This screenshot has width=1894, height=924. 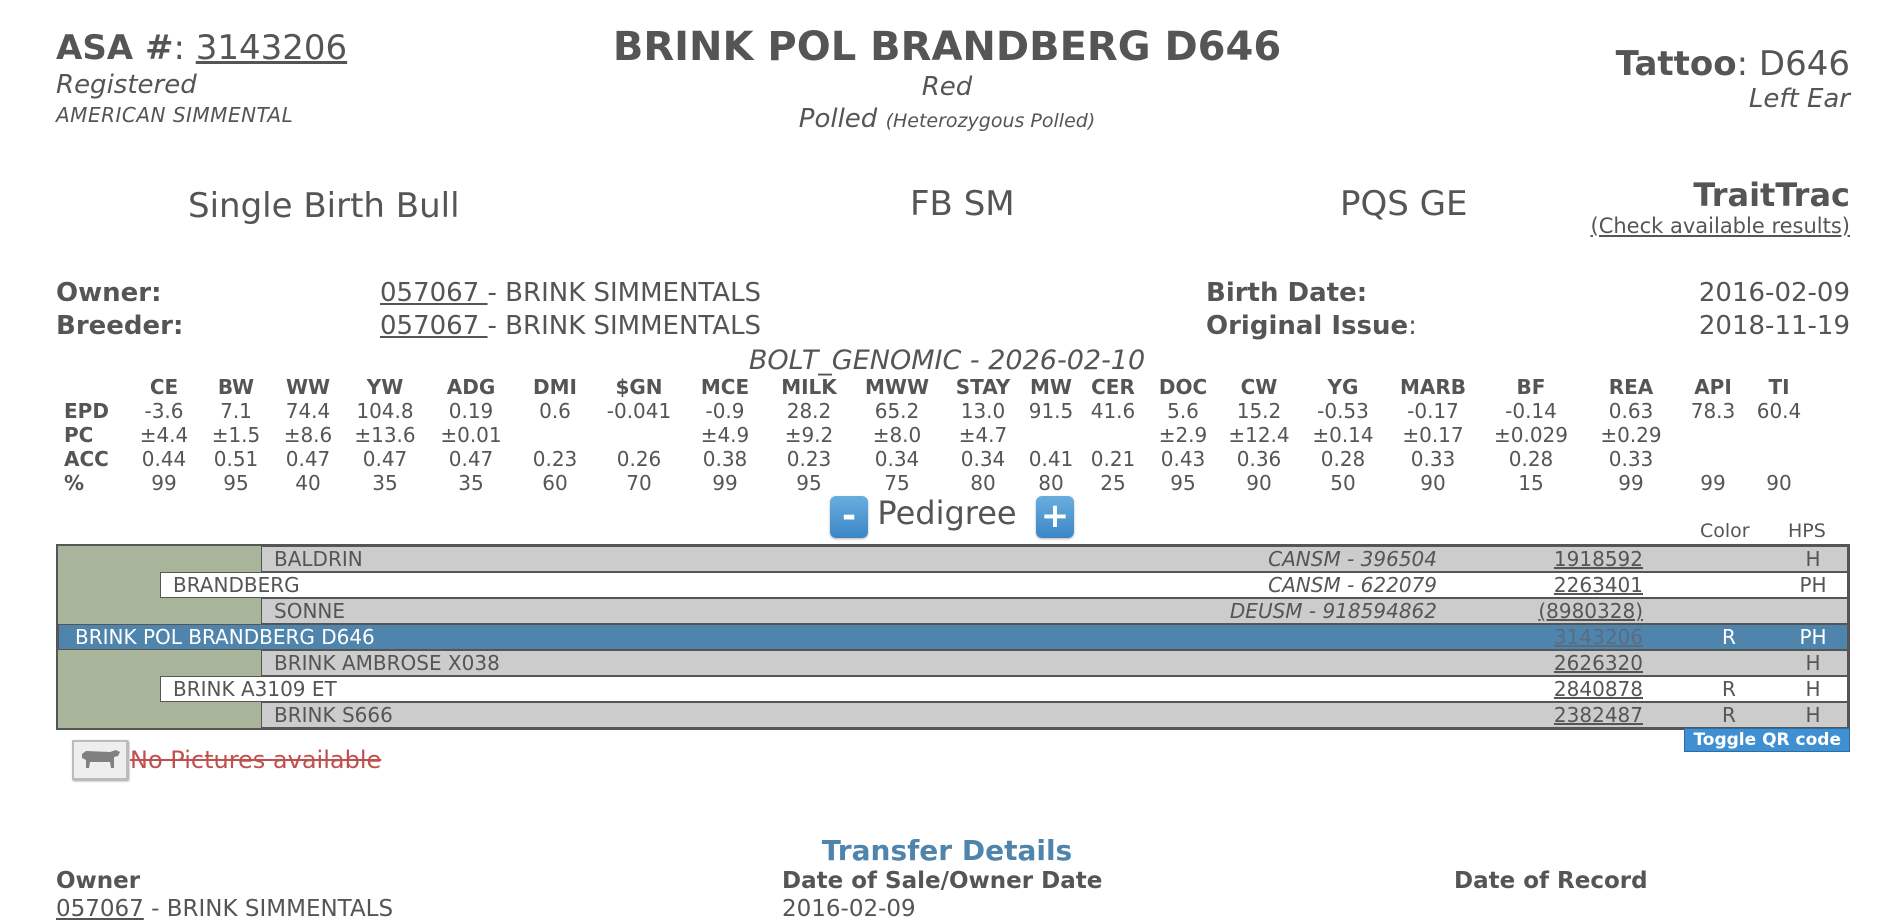 I want to click on polled-detail: (Heterozygous Polled), so click(x=990, y=121).